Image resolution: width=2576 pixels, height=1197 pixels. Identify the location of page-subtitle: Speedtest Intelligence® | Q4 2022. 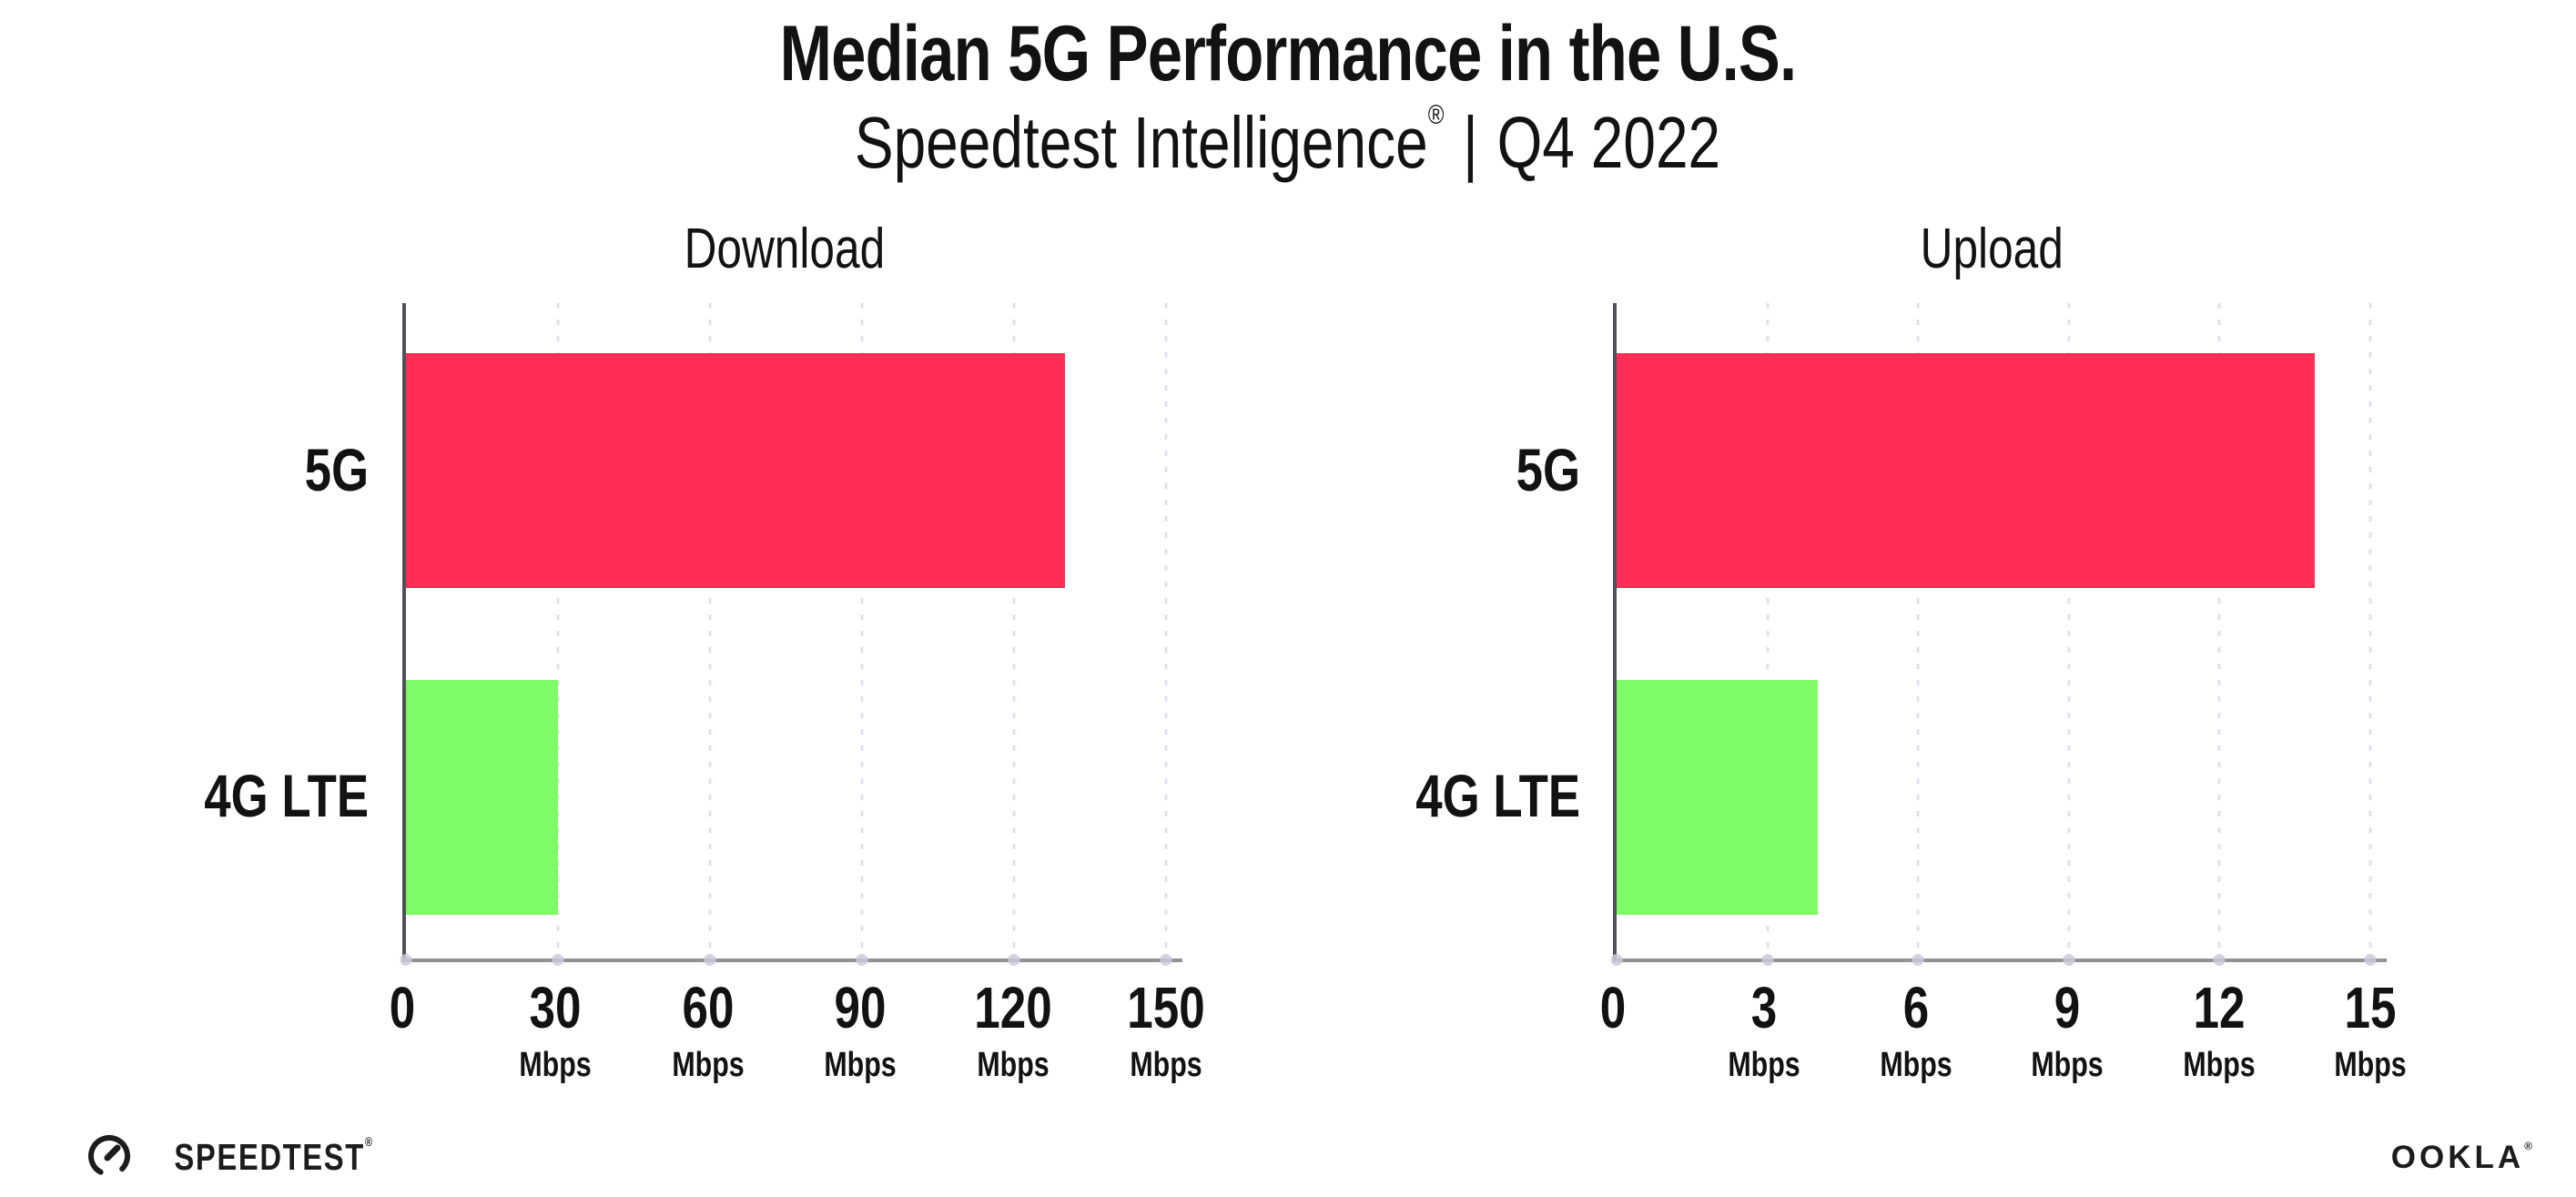
(1288, 142).